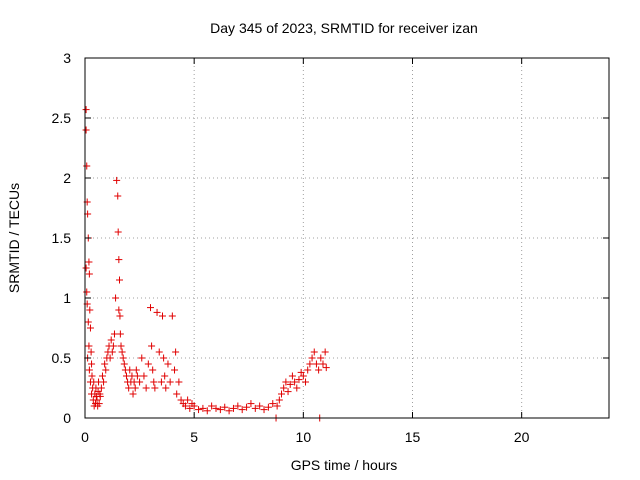 Image resolution: width=640 pixels, height=480 pixels. I want to click on y-tick-label: 3, so click(67, 58).